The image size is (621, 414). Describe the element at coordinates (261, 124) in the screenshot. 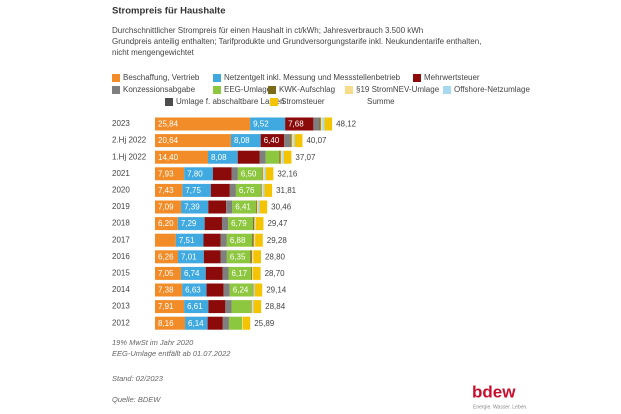

I see `value-label: 9,52` at that location.